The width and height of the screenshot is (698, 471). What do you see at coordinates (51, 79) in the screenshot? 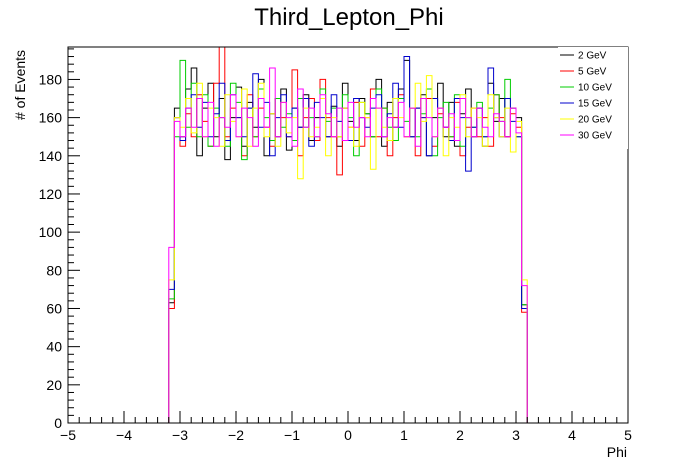
I see `y-tick-label: 180` at bounding box center [51, 79].